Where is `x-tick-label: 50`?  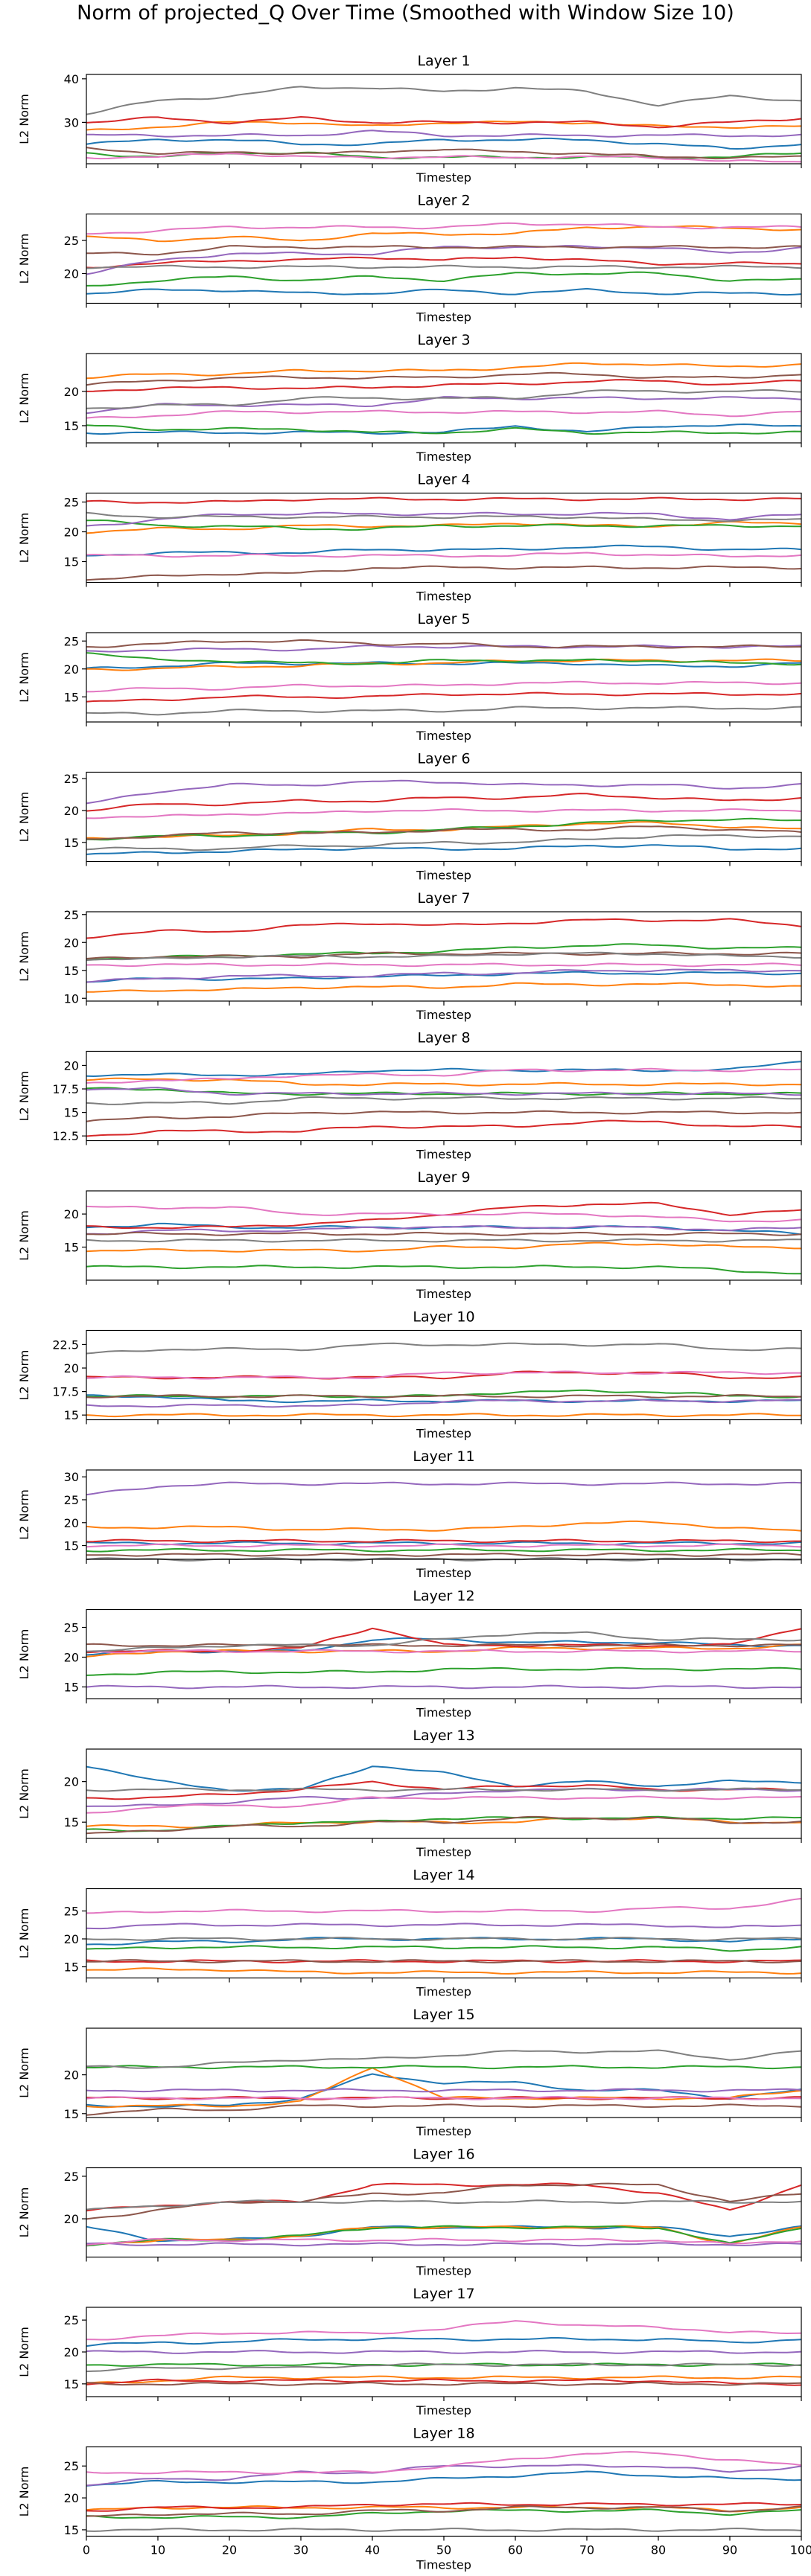 x-tick-label: 50 is located at coordinates (444, 2550).